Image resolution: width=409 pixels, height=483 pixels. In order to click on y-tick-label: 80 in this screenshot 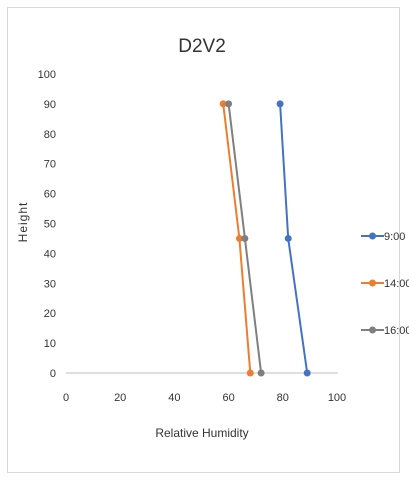, I will do `click(50, 135)`.